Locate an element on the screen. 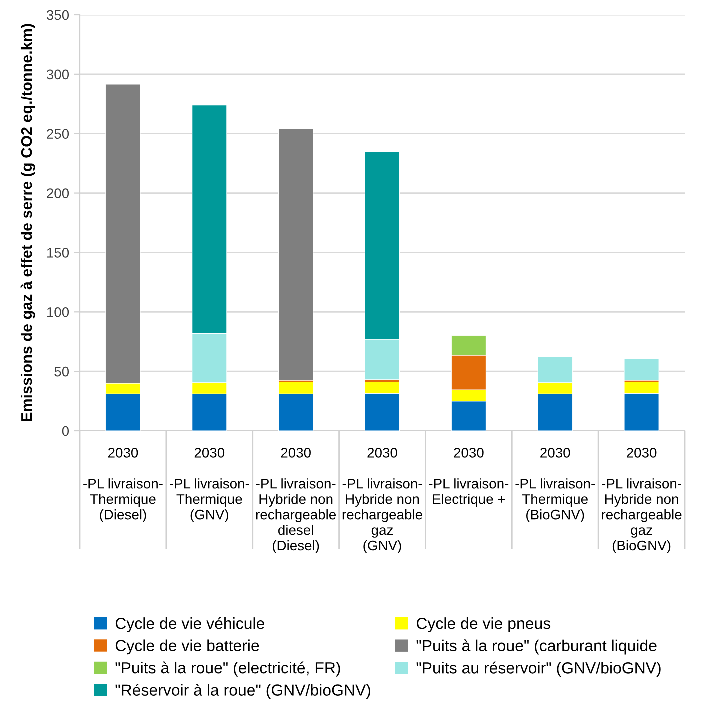 This screenshot has height=704, width=704. legend-label: "Puits au réservoir" (GNV/bioGNV) is located at coordinates (538, 669).